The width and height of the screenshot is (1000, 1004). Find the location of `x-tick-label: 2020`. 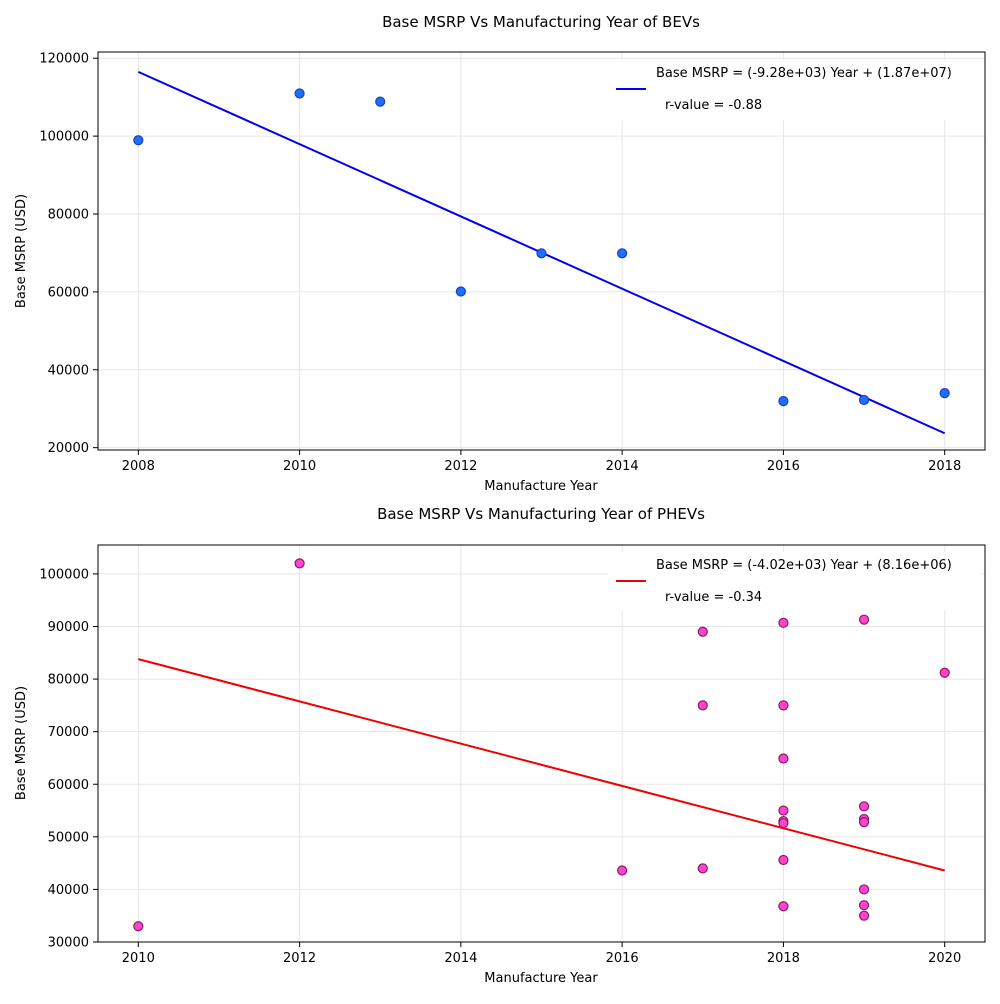

x-tick-label: 2020 is located at coordinates (944, 958).